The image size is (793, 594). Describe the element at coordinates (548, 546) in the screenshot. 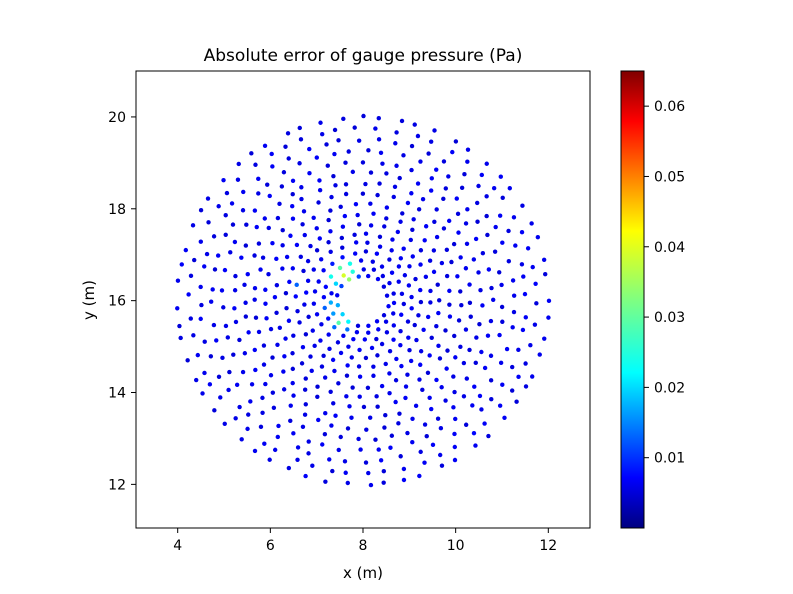

I see `x-tick-label: 12` at that location.